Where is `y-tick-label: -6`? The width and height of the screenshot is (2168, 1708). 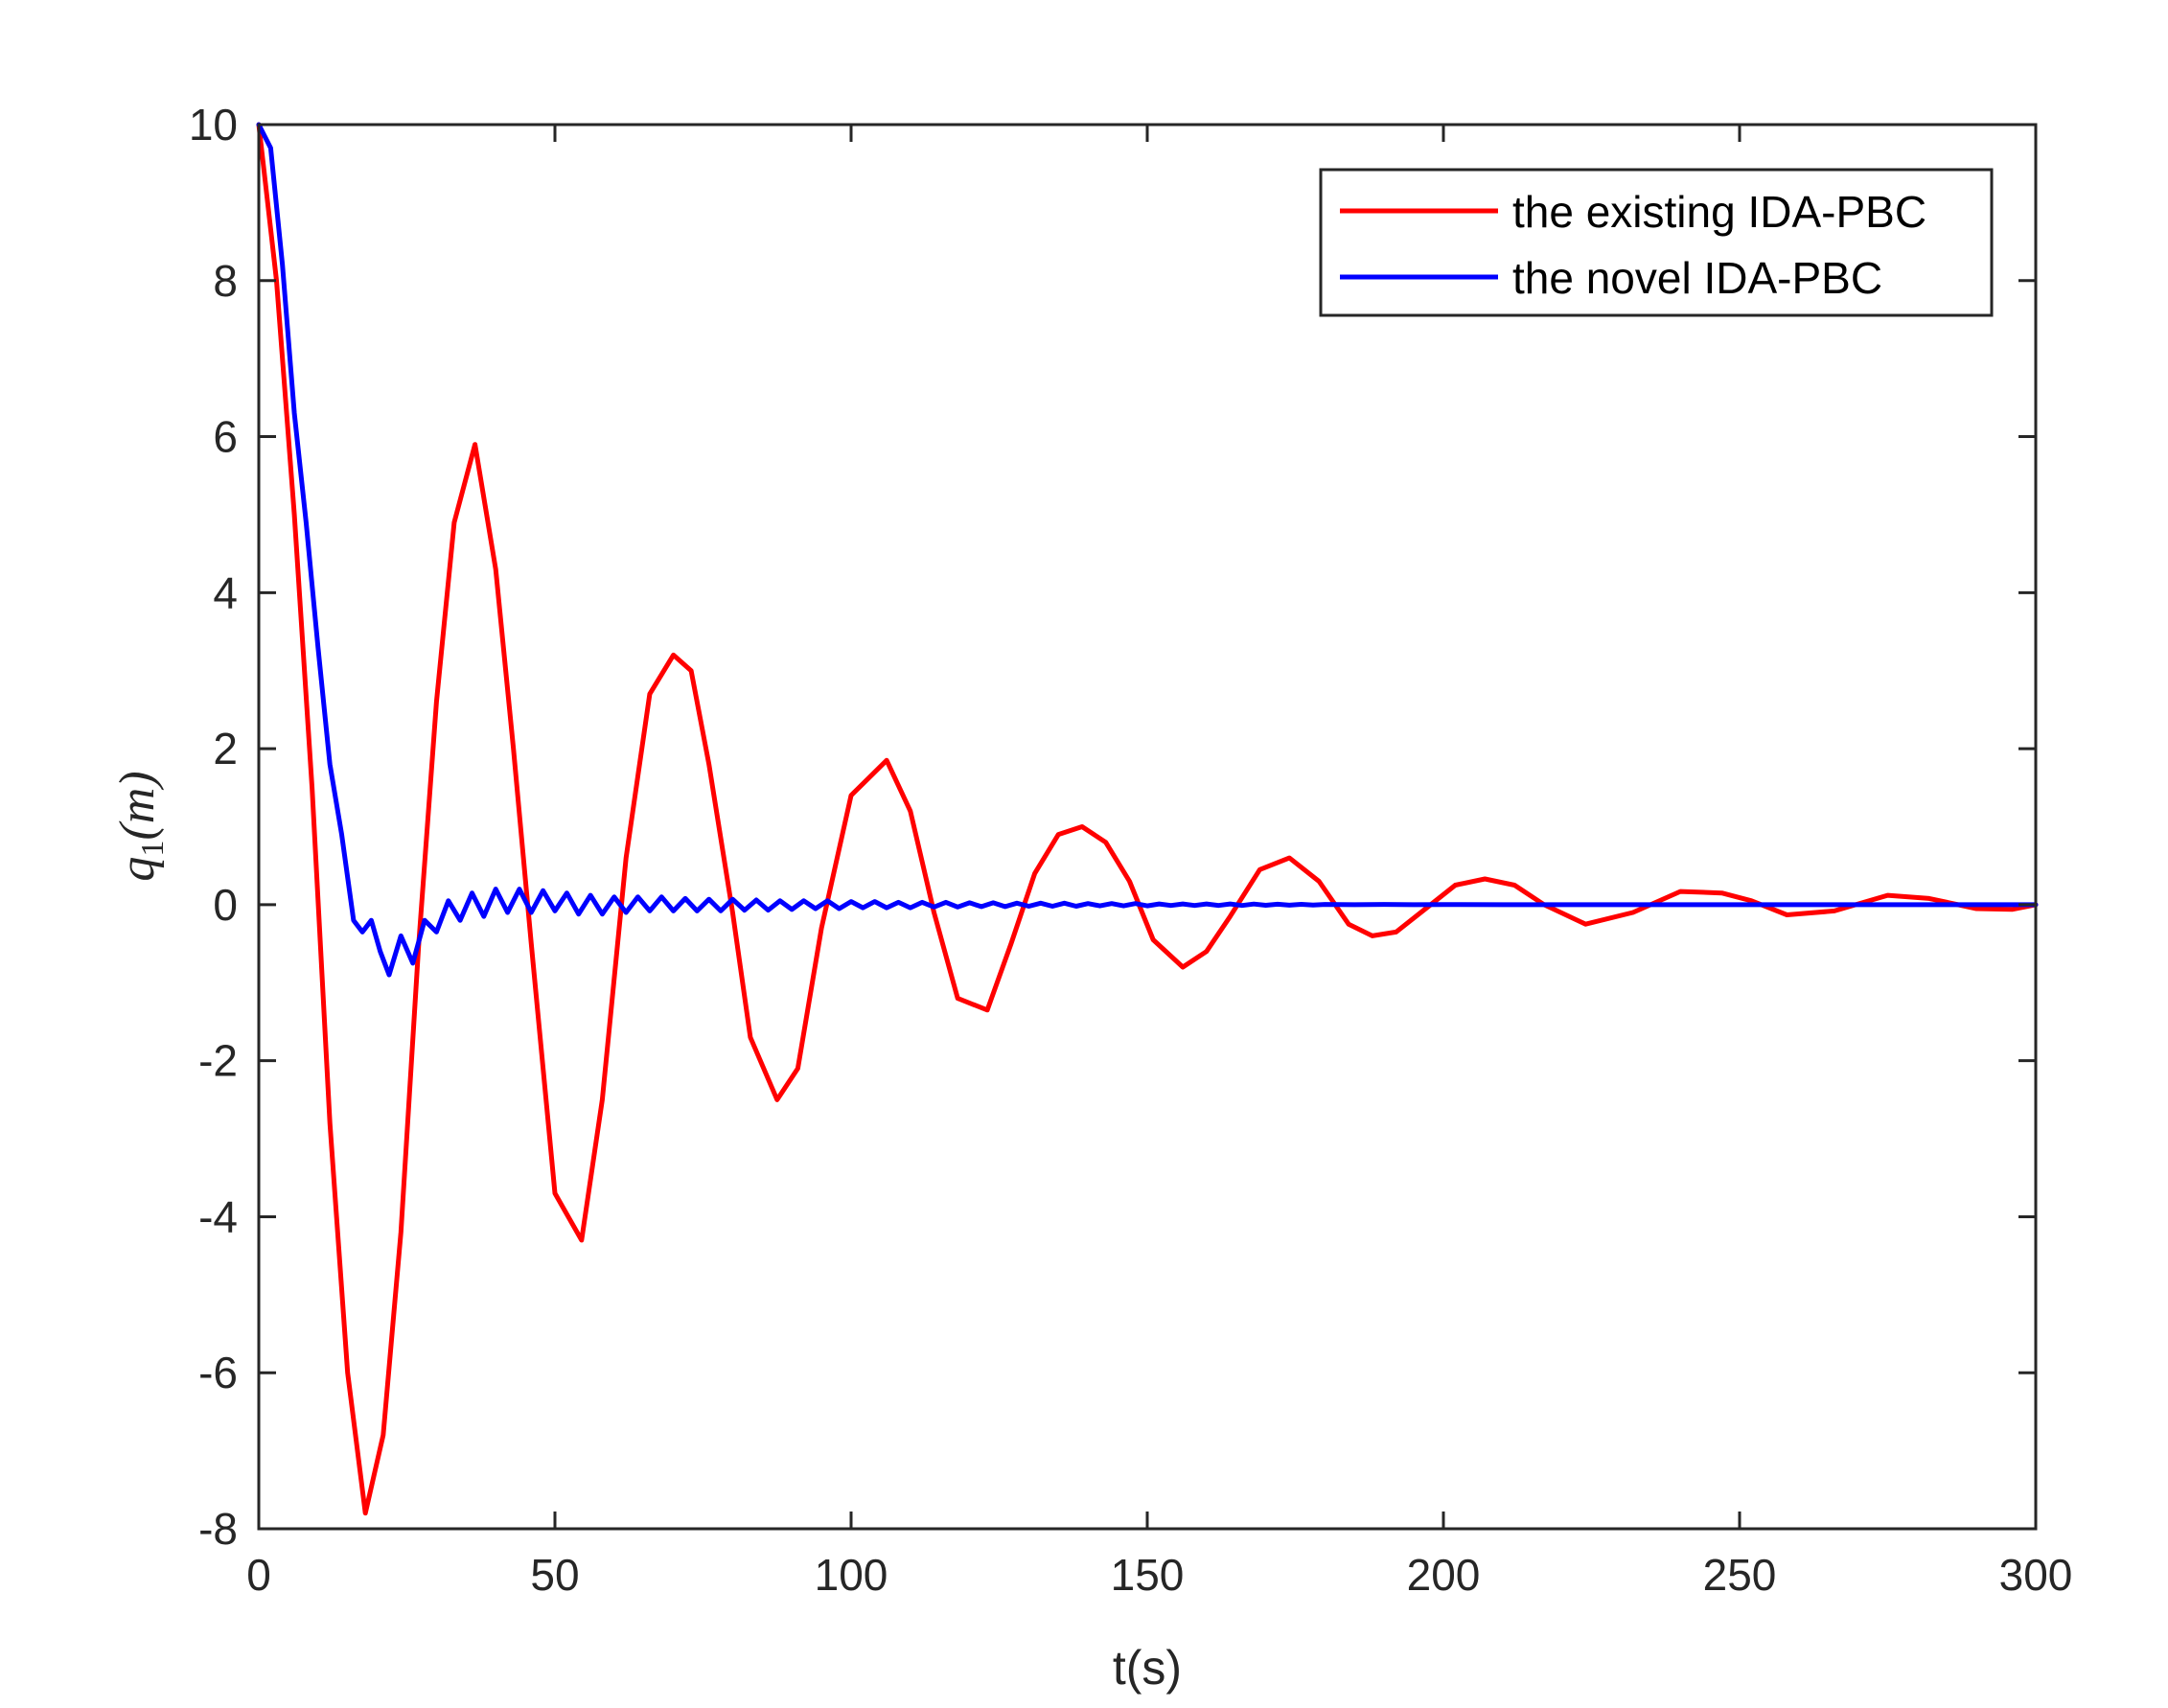
y-tick-label: -6 is located at coordinates (218, 1372).